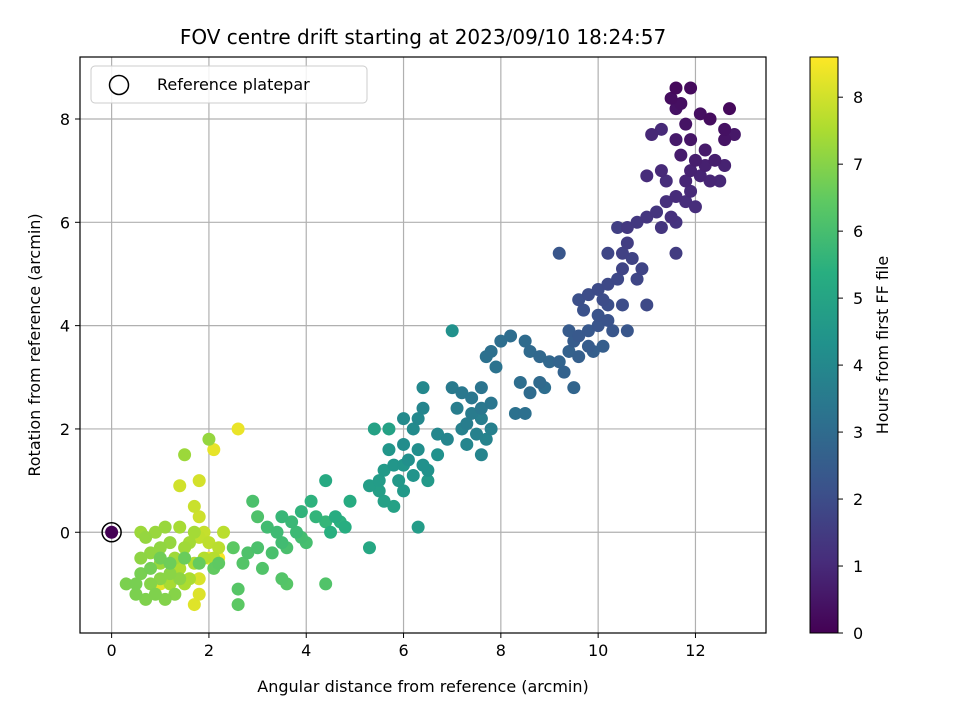  I want to click on x-tick-label: 12, so click(695, 650).